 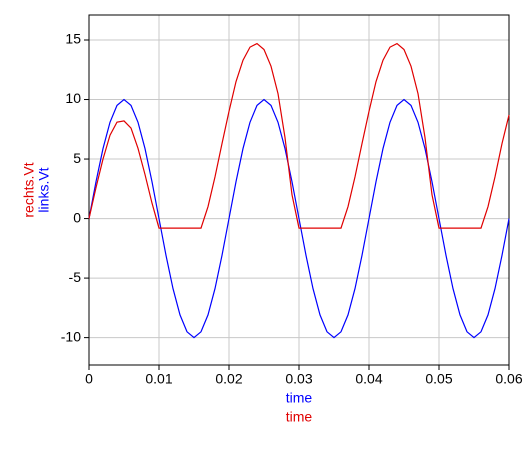 I want to click on x-tick-label: 0.03, so click(x=298, y=379).